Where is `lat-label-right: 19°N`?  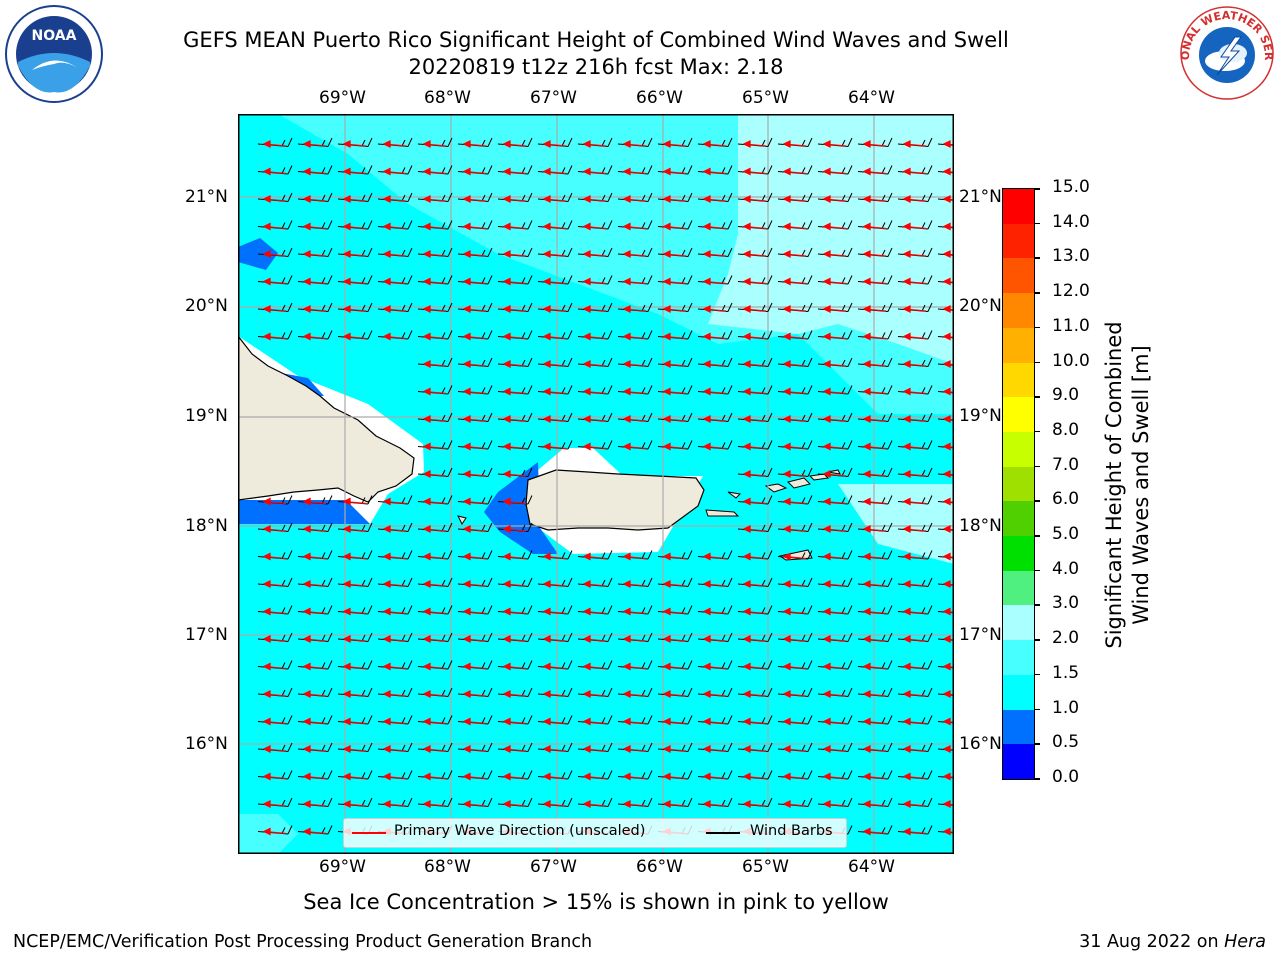 lat-label-right: 19°N is located at coordinates (980, 416).